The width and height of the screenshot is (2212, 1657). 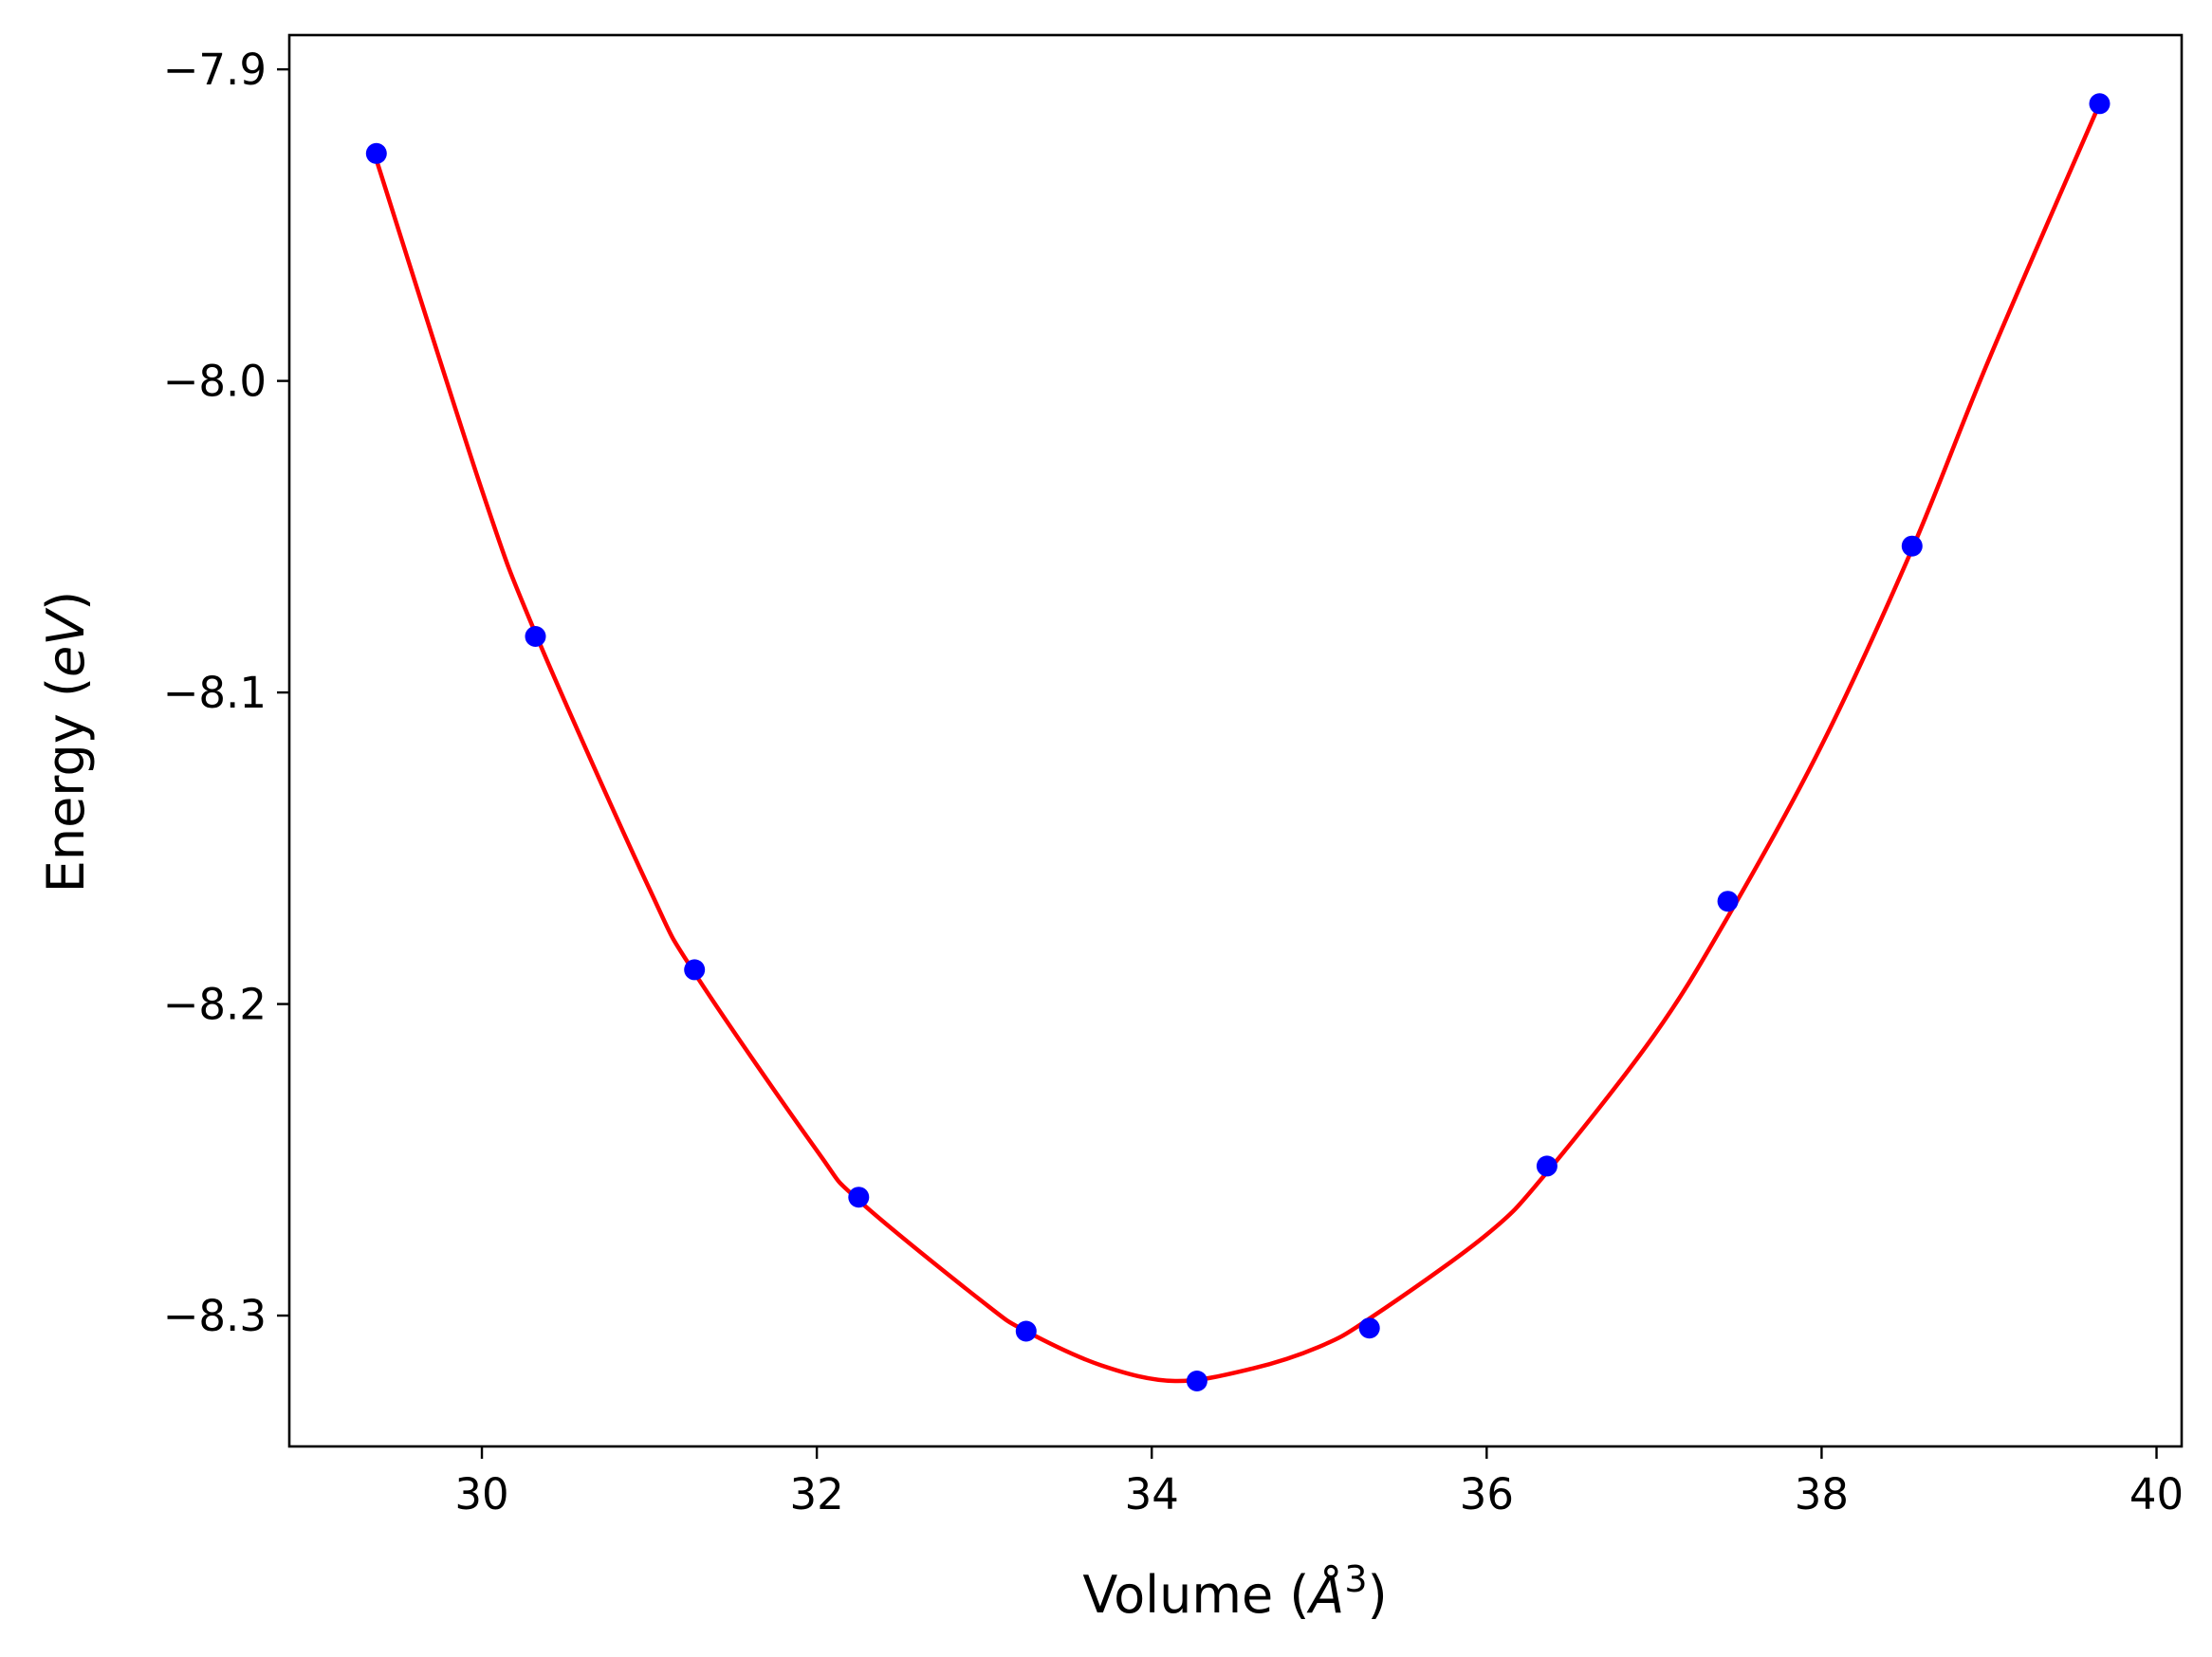 I want to click on x-axis-unit-exponent: 3, so click(x=1355, y=1579).